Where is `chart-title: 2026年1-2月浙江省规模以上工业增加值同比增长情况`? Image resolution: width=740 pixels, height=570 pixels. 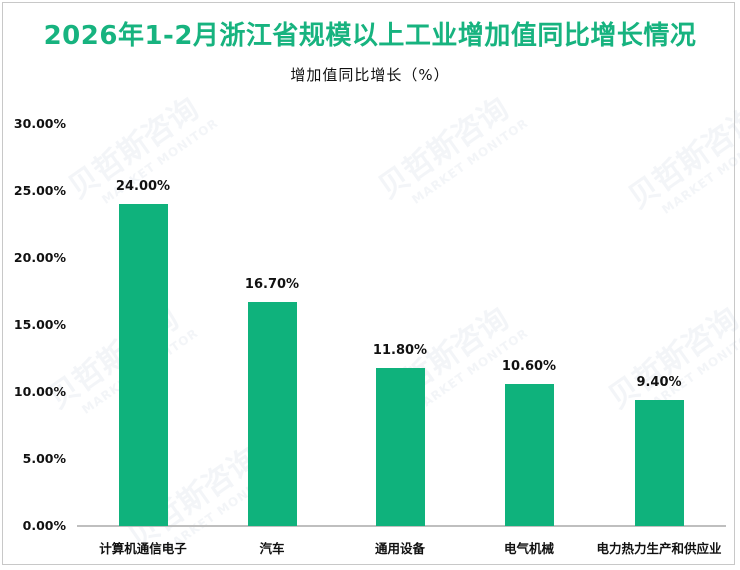 chart-title: 2026年1-2月浙江省规模以上工业增加值同比增长情况 is located at coordinates (370, 36).